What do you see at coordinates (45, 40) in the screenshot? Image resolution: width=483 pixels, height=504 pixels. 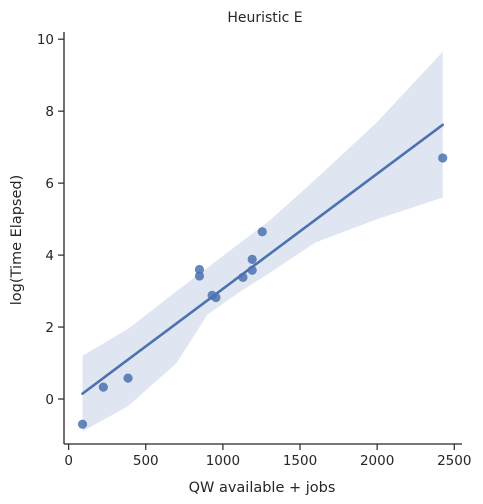 I see `y-tick-label: 10` at bounding box center [45, 40].